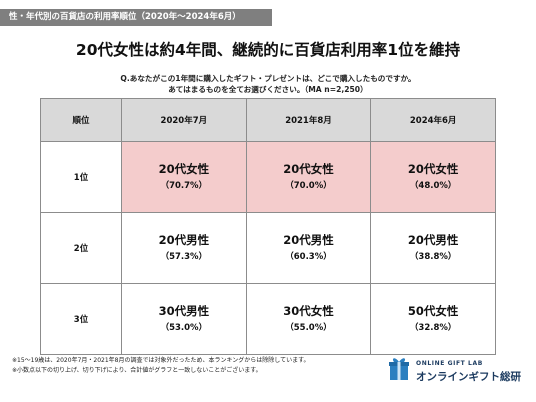  I want to click on ranking-cell: 20代女性 （70.7%）, so click(184, 177).